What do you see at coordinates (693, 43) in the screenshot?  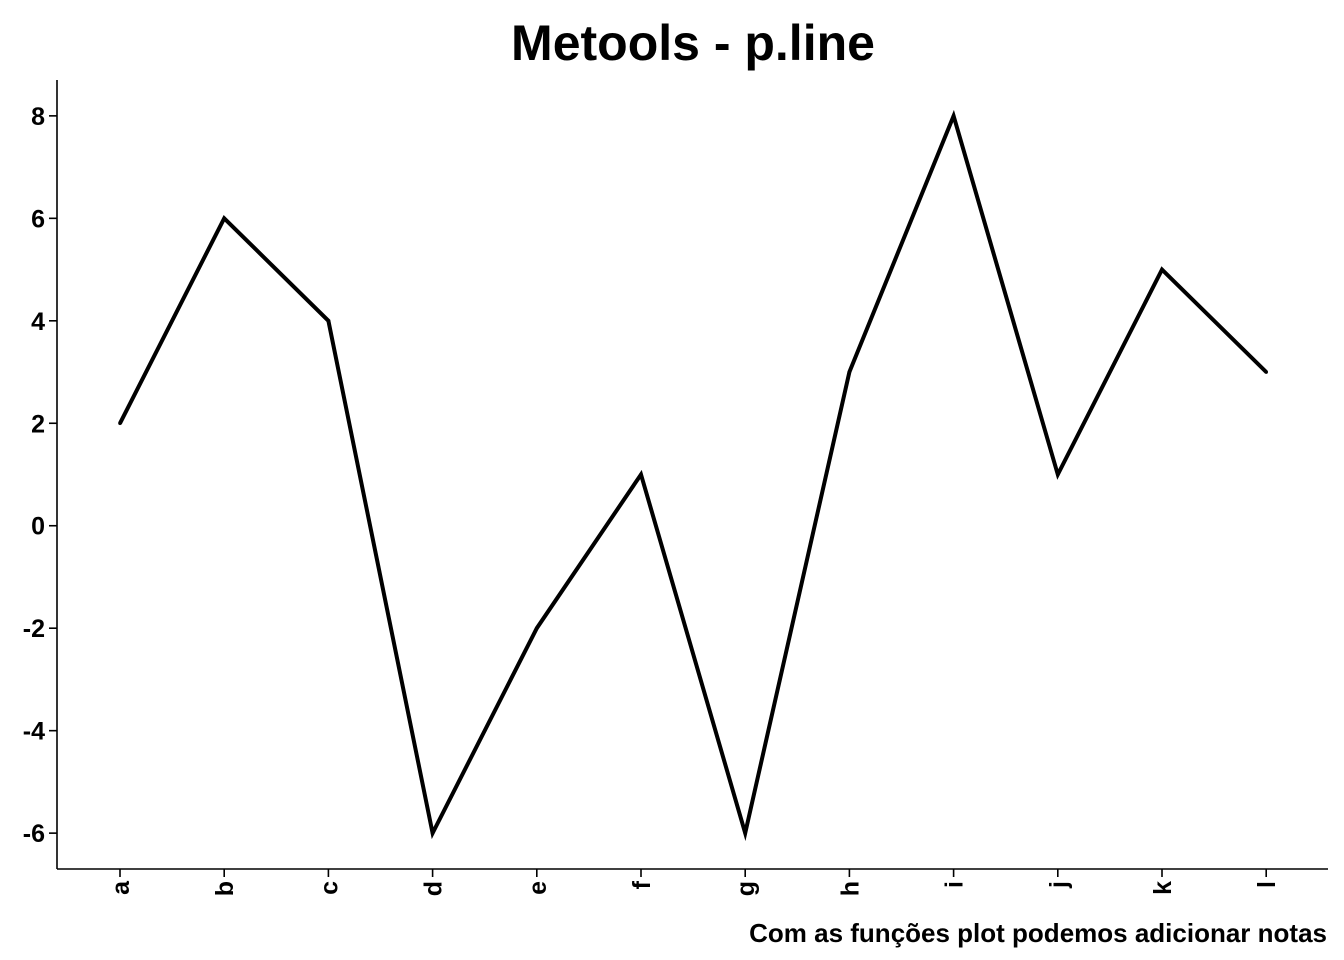 I see `chart-title: Metools - p.line` at bounding box center [693, 43].